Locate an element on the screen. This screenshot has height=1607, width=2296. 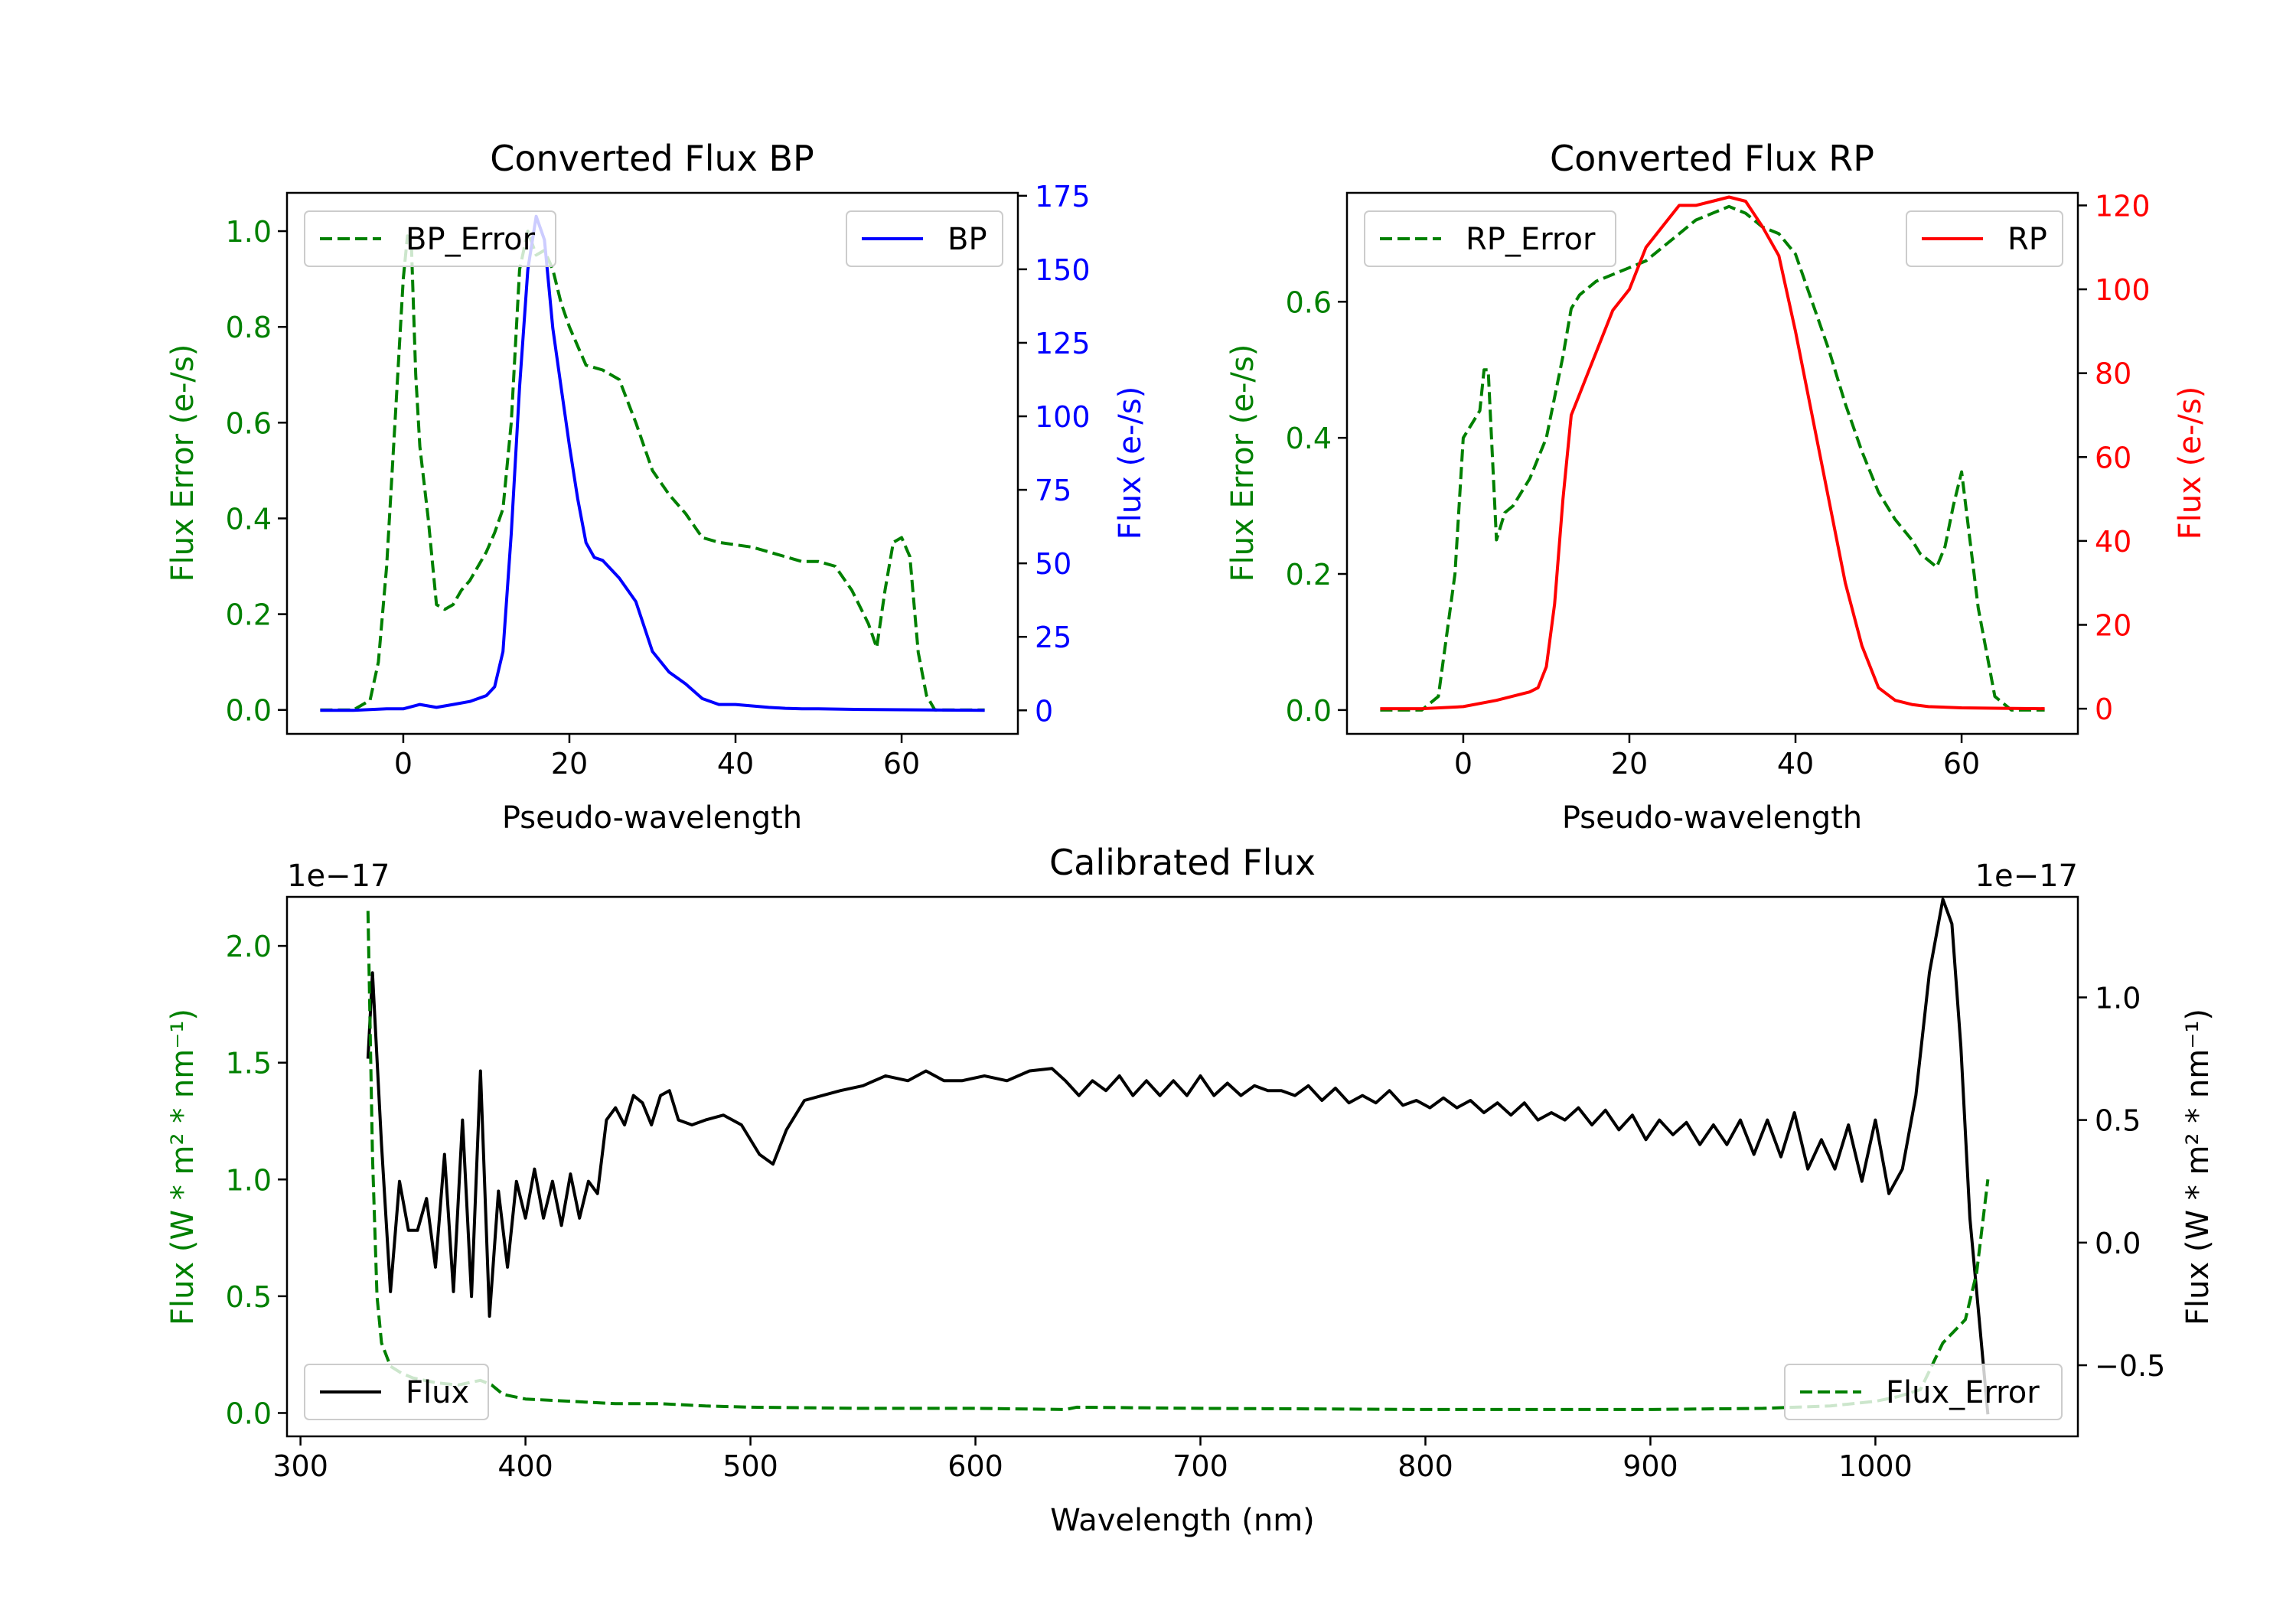
calibrated-legend-flux: Flux is located at coordinates (396, 1392).